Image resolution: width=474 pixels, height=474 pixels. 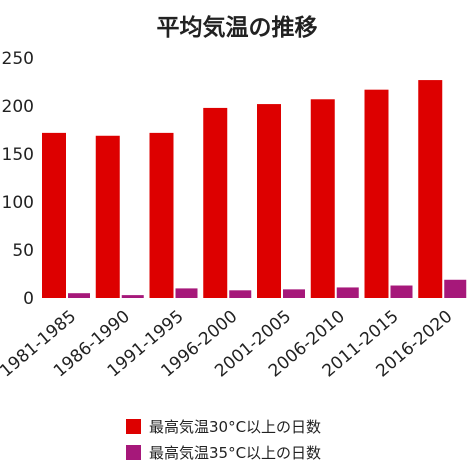 I want to click on bar-2-1996-2000, so click(x=240, y=294).